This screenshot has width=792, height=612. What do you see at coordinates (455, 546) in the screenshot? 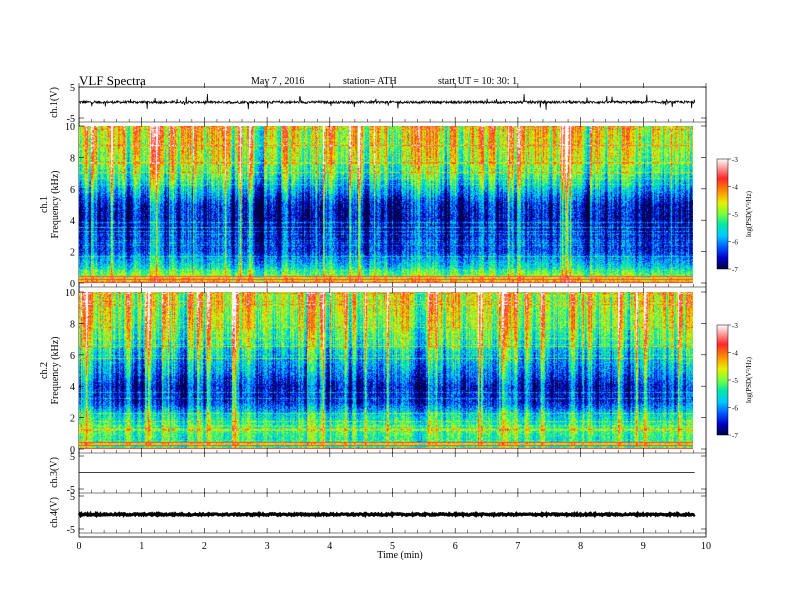
I see `x-tick-label: 6` at bounding box center [455, 546].